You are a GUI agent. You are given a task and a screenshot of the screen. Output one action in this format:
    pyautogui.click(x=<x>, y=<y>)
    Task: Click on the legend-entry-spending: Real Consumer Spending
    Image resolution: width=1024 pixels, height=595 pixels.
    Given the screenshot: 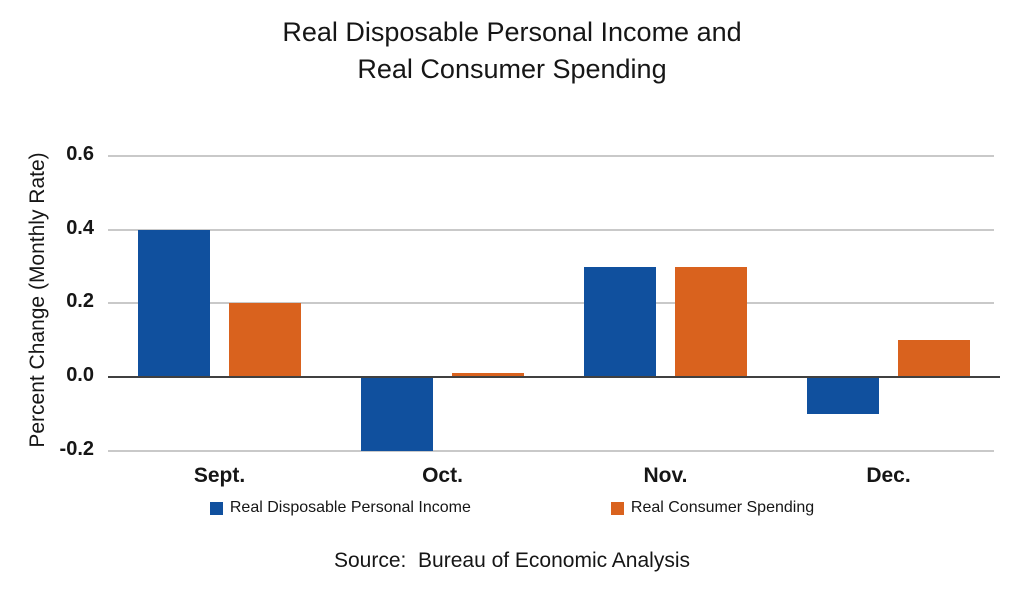 What is the action you would take?
    pyautogui.click(x=712, y=508)
    